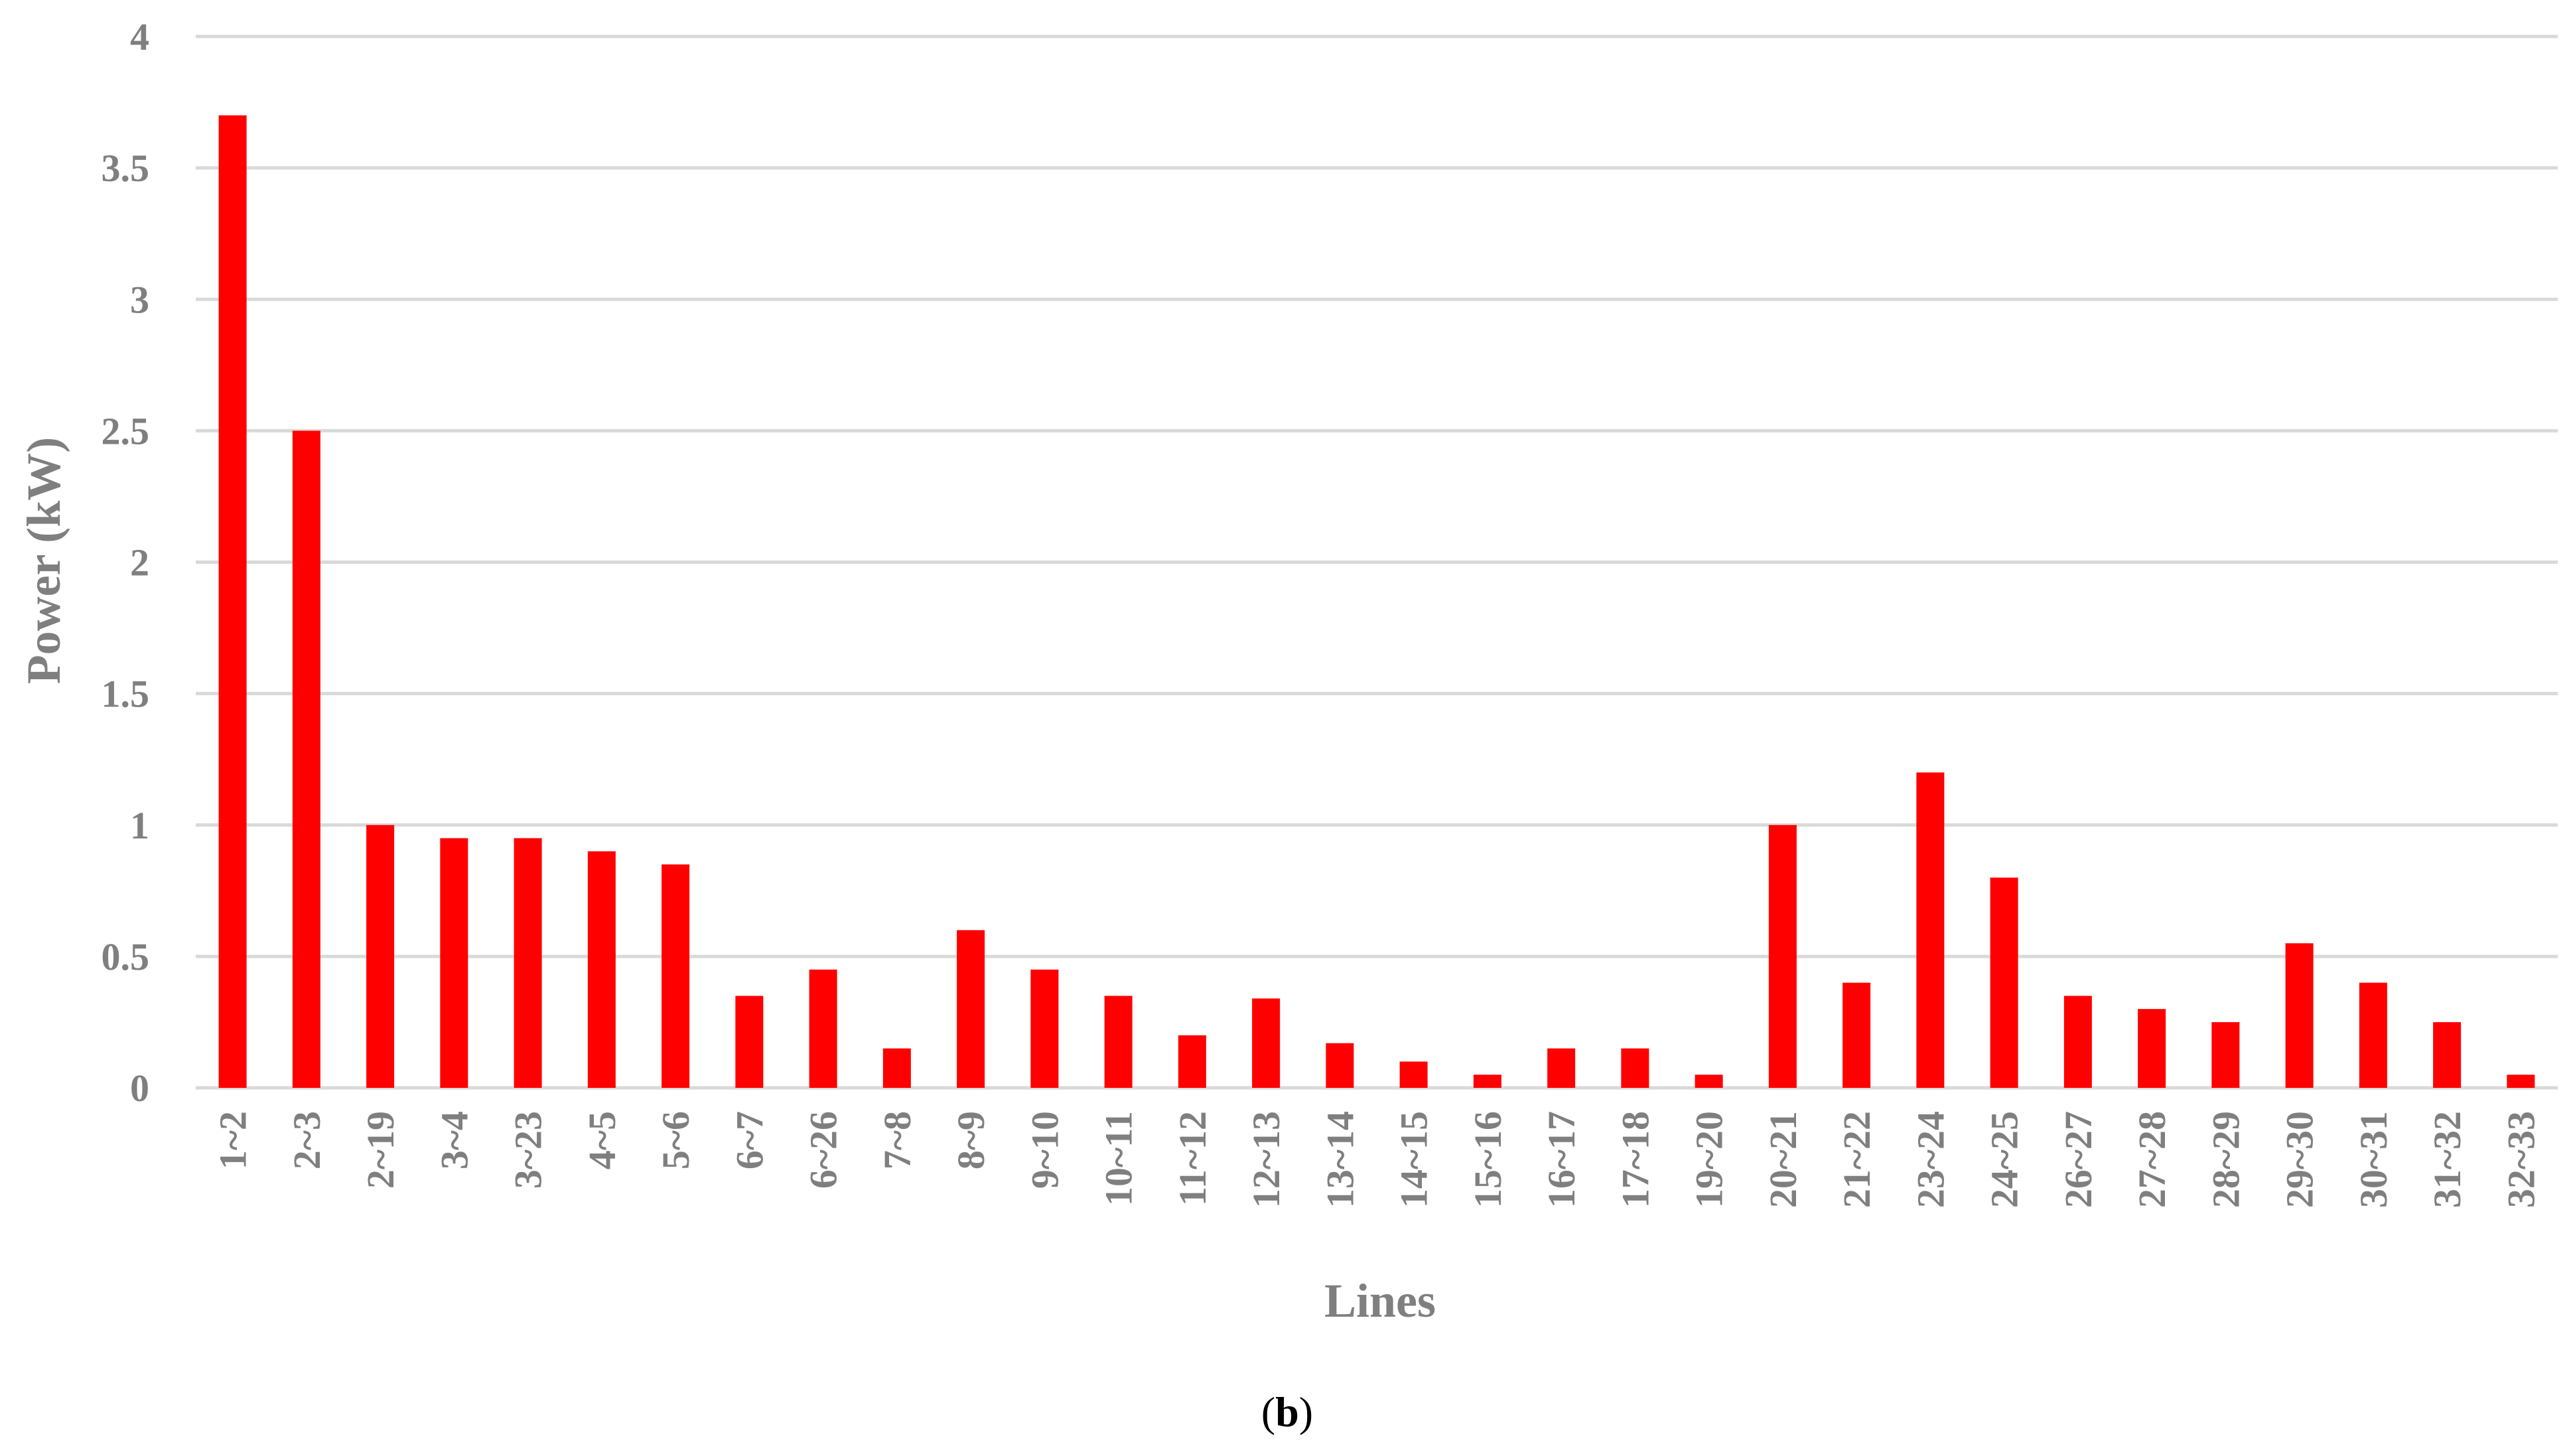 The height and width of the screenshot is (1456, 2571). I want to click on y-tick-label: 3.5, so click(126, 168).